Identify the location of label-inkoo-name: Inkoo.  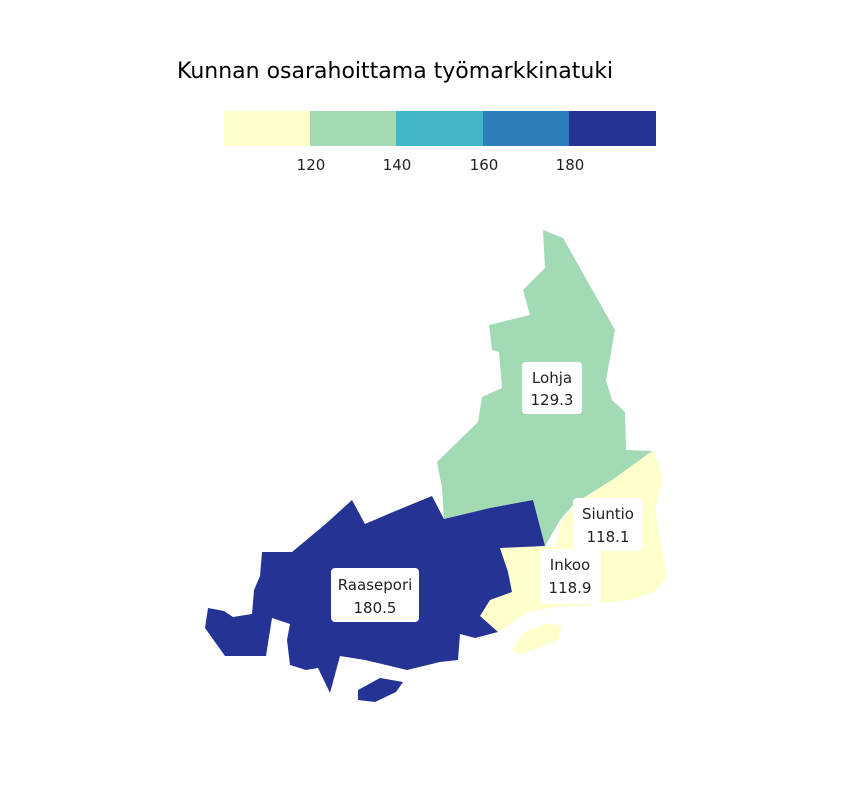
(570, 565).